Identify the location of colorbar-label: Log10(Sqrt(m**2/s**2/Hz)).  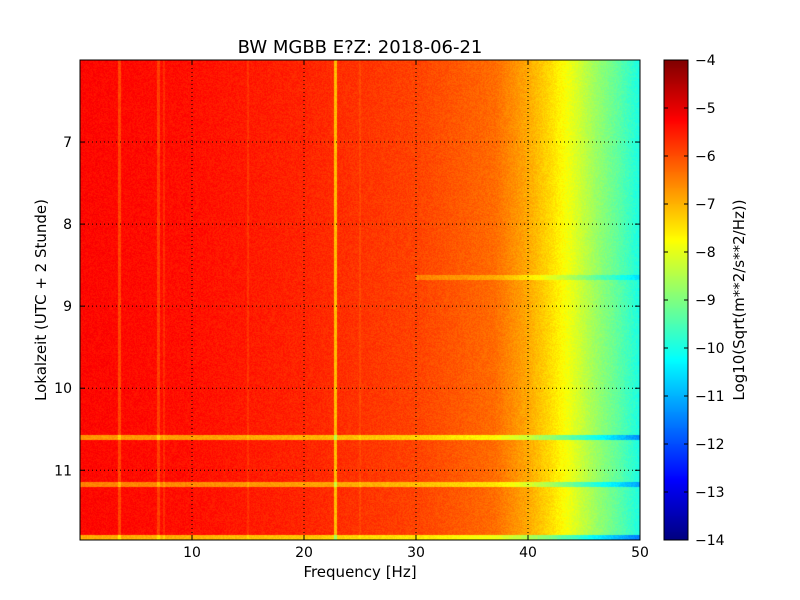
(739, 299).